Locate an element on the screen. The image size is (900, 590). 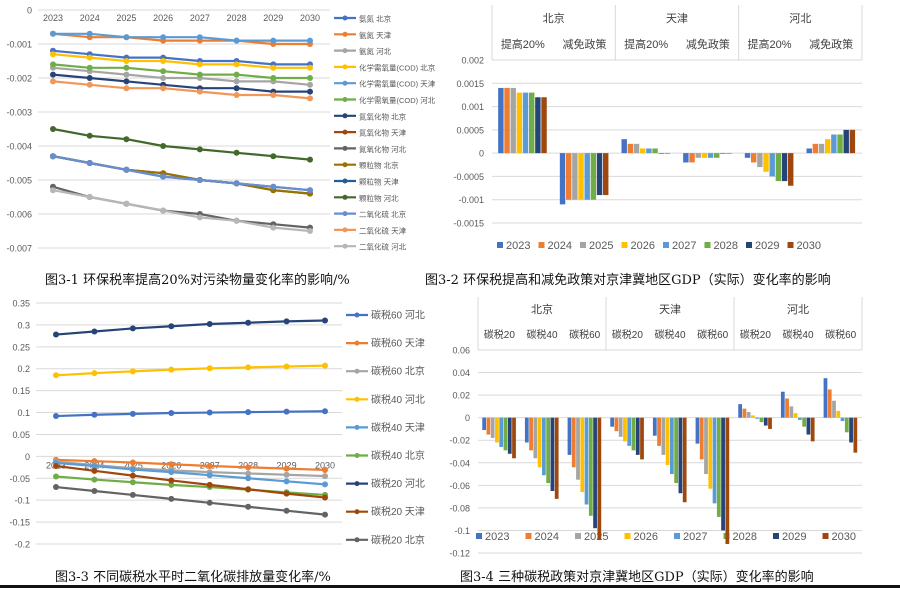
fig3-1-xtick-label: 2023 is located at coordinates (53, 18).